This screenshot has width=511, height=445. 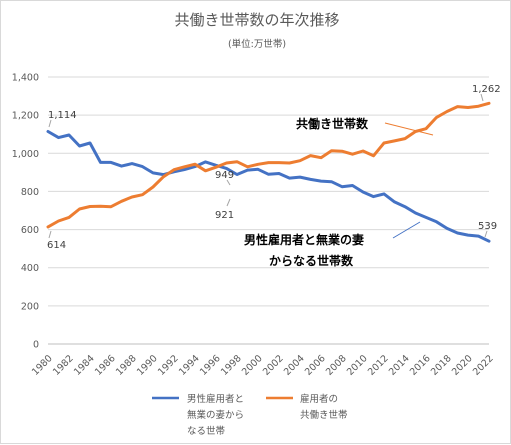 I want to click on callout-husband-line1: 男性雇用者と無業の妻, so click(x=304, y=239).